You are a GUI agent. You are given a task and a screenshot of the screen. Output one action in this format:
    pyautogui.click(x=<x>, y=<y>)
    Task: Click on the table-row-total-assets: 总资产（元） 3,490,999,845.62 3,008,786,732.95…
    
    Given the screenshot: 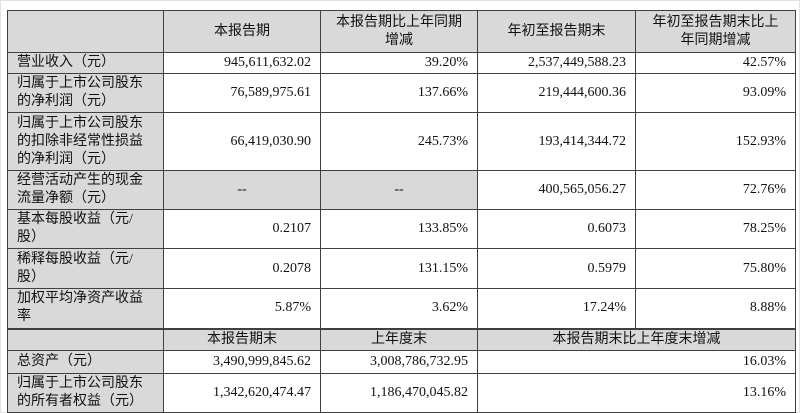 What is the action you would take?
    pyautogui.click(x=401, y=361)
    